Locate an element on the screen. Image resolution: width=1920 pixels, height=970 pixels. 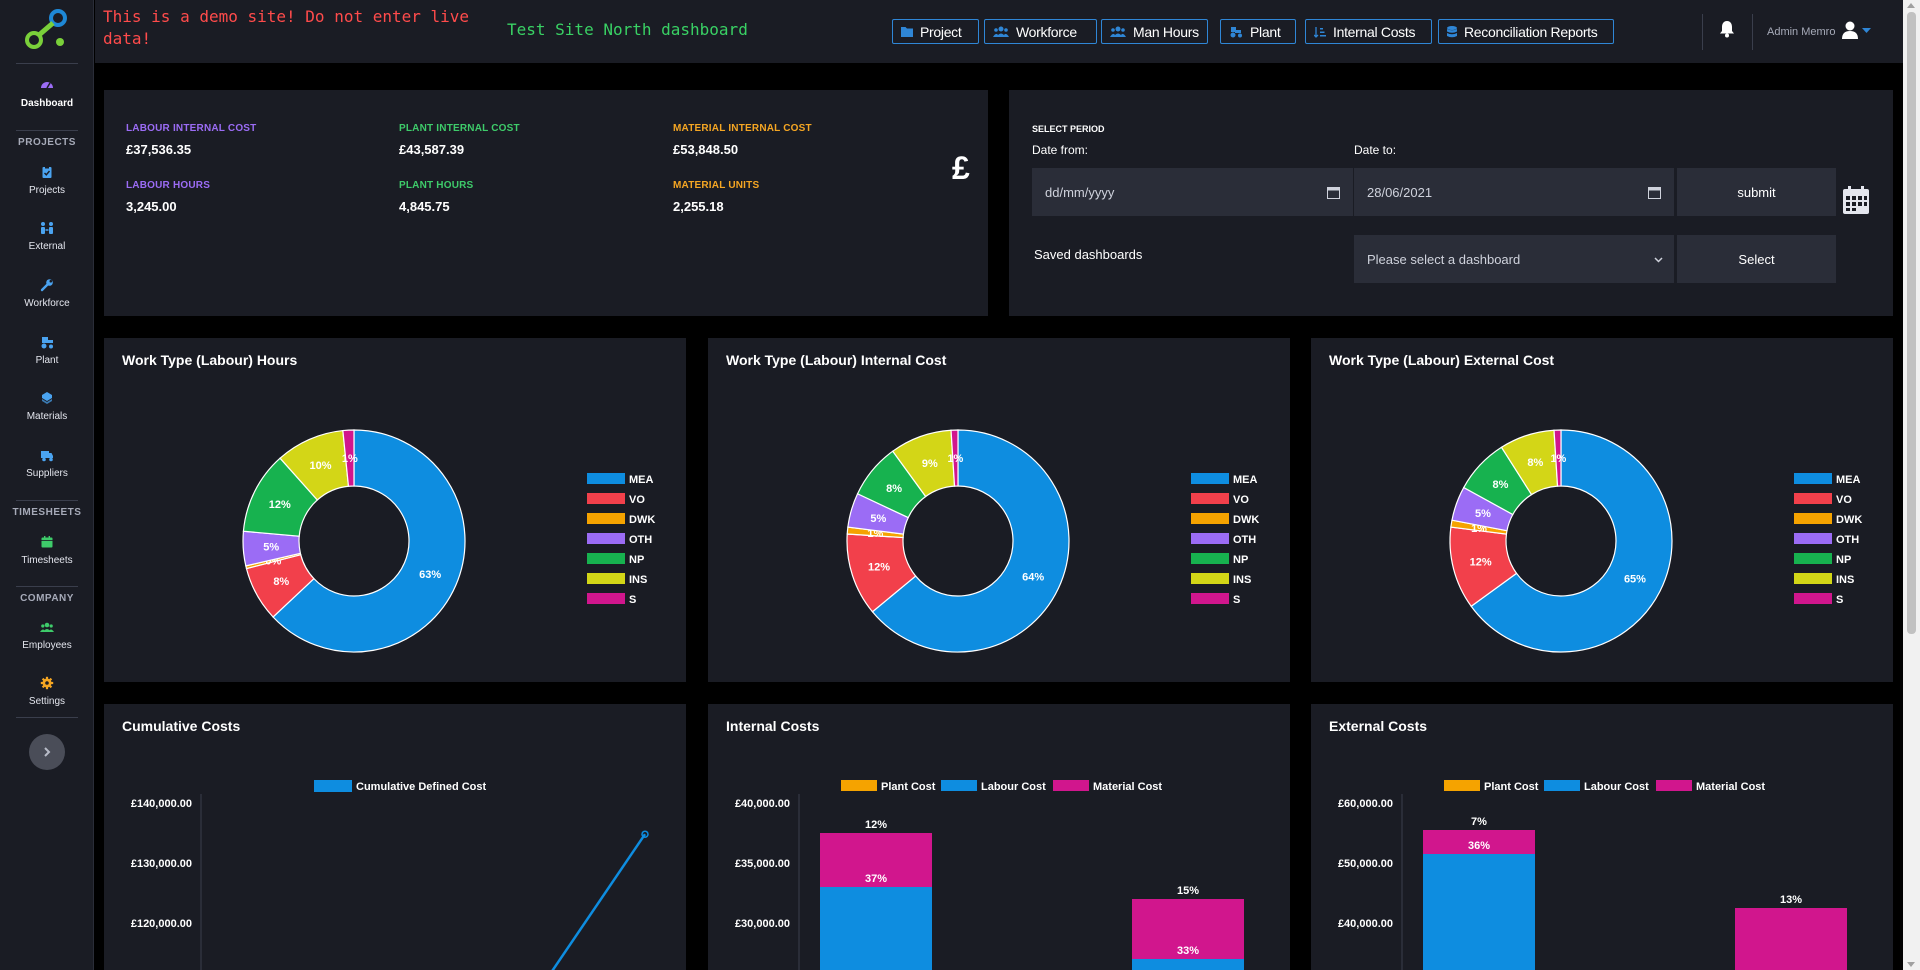
nav-button-project: Project is located at coordinates (935, 31).